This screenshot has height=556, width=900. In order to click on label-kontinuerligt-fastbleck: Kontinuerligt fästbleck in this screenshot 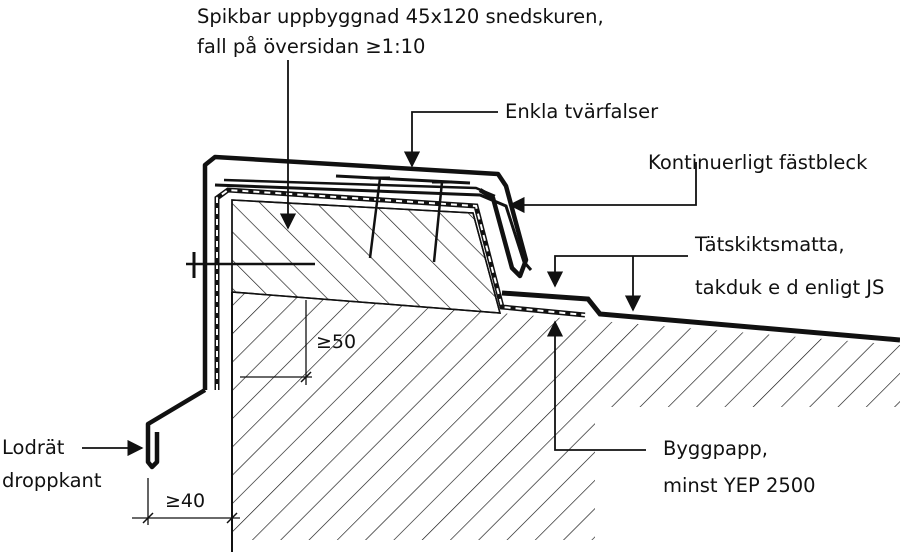, I will do `click(758, 162)`.